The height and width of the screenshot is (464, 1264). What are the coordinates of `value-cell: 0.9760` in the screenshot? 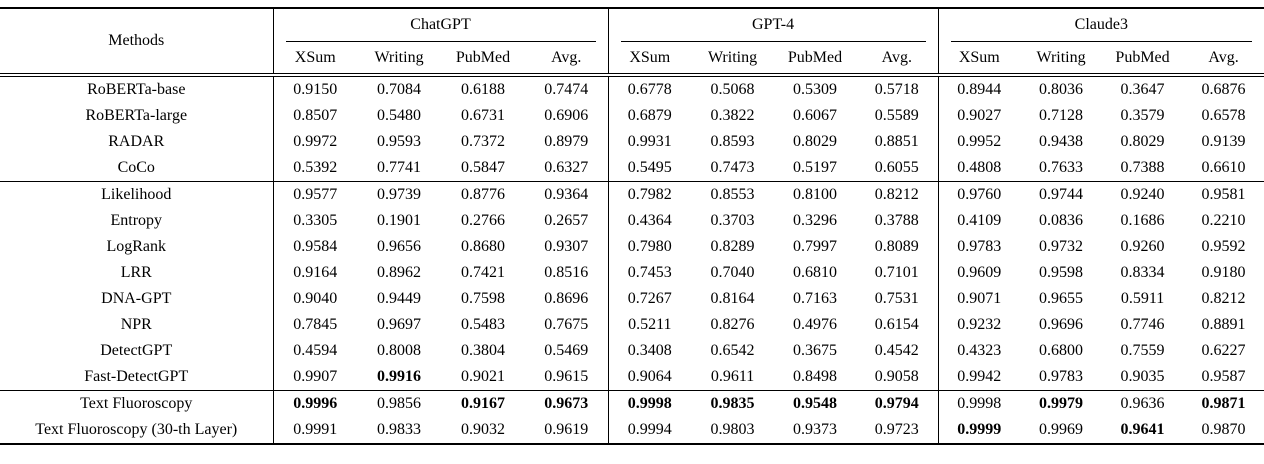 It's located at (979, 194).